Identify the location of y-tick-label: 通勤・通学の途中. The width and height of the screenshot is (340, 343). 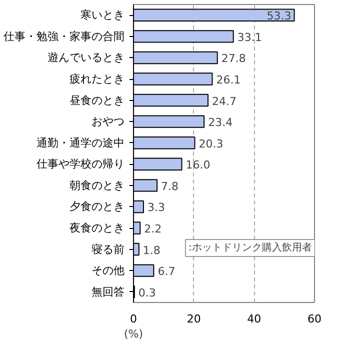
(80, 143).